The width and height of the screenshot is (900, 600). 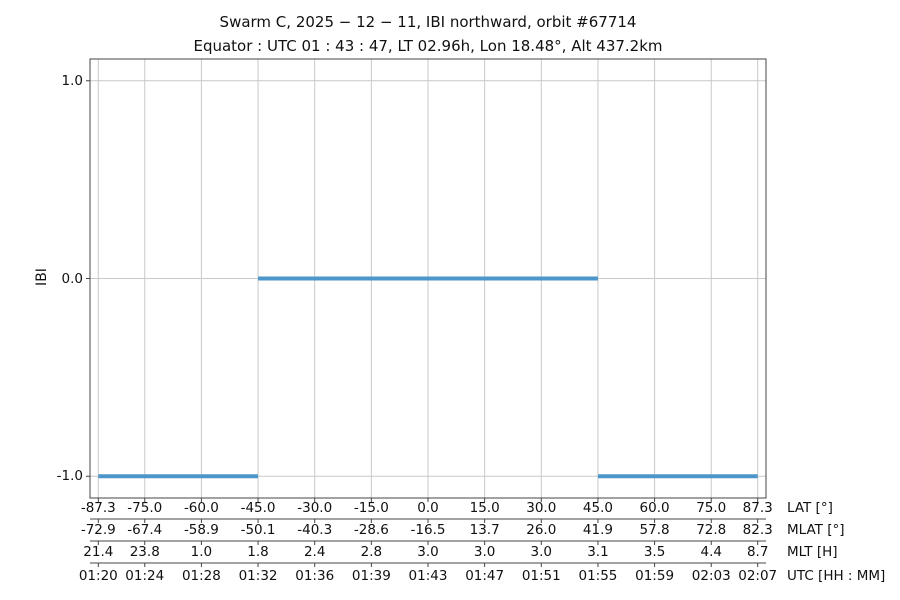 I want to click on x-tick-value-lat: 30.0, so click(x=541, y=508).